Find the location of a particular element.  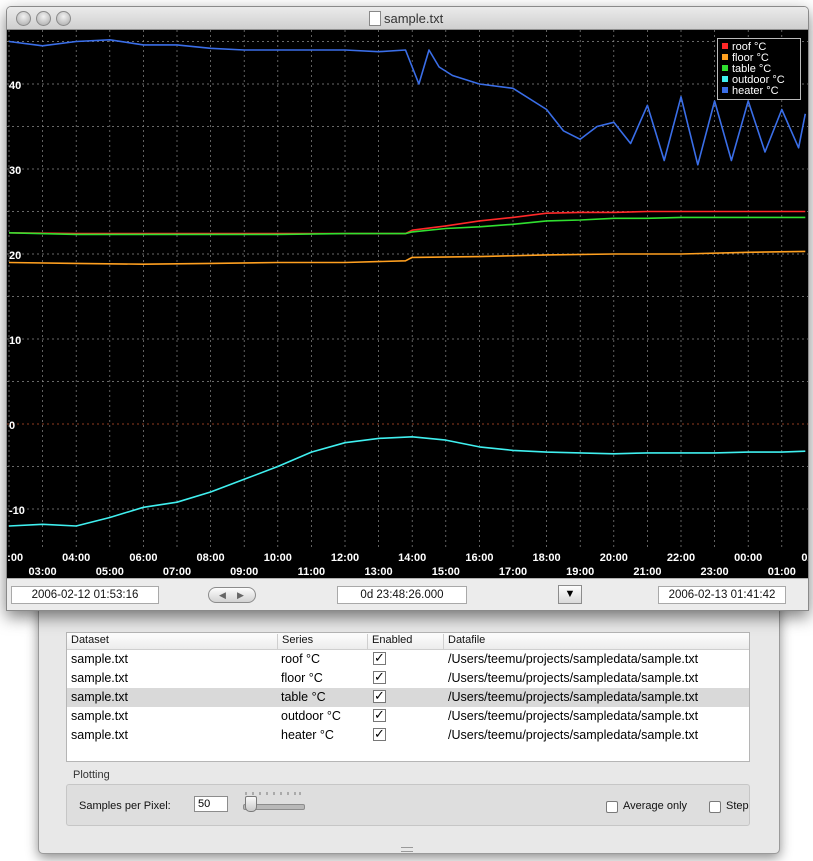

table-header: Dataset Series Enabled Datafile is located at coordinates (408, 641).